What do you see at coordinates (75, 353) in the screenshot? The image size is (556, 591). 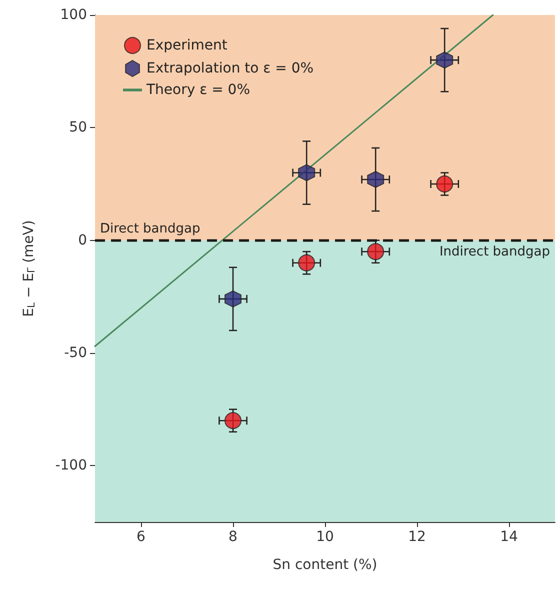 I see `y-tick-label: -50` at bounding box center [75, 353].